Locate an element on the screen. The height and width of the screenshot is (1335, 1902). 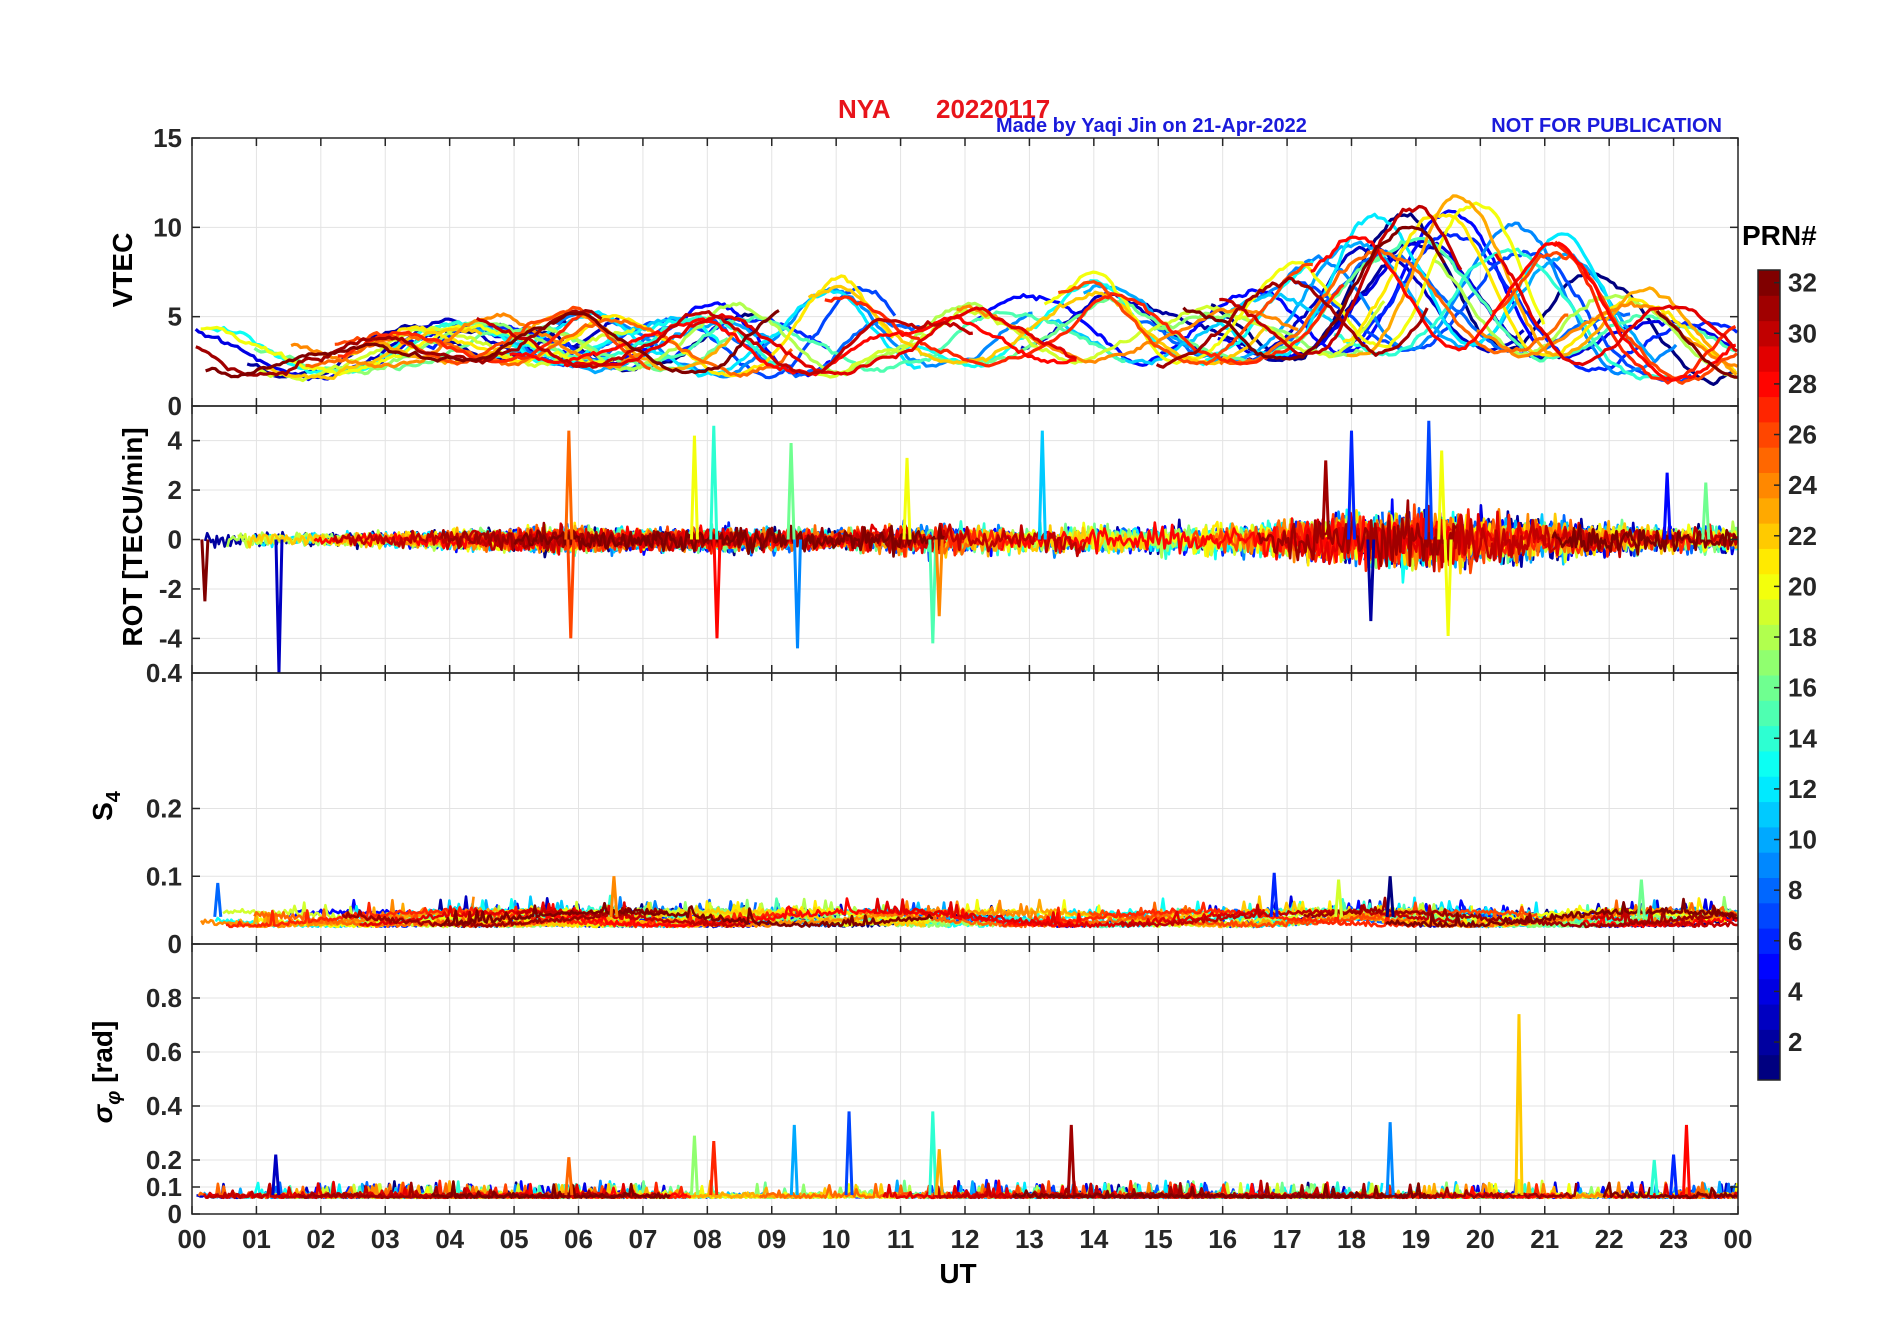
vtec-prn-11-line is located at coordinates (1191, 329).